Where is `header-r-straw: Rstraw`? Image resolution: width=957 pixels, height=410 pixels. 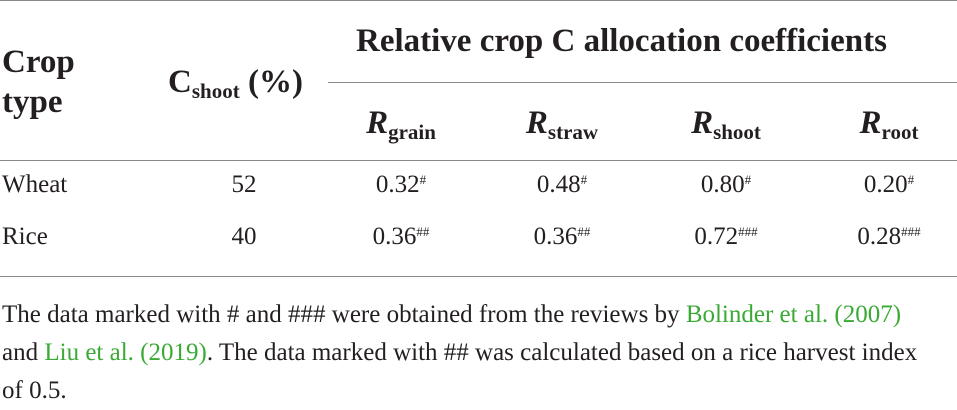 header-r-straw: Rstraw is located at coordinates (562, 123).